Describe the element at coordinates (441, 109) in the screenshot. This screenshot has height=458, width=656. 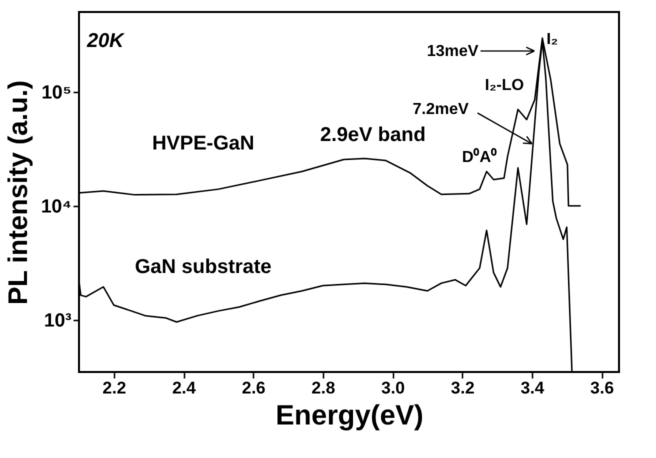
I see `annotation: 7.2meV` at that location.